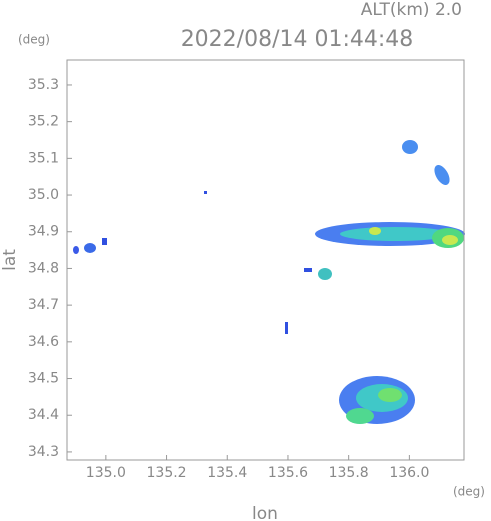 The width and height of the screenshot is (491, 521). What do you see at coordinates (43, 379) in the screenshot?
I see `y-tick-label: 34.5` at bounding box center [43, 379].